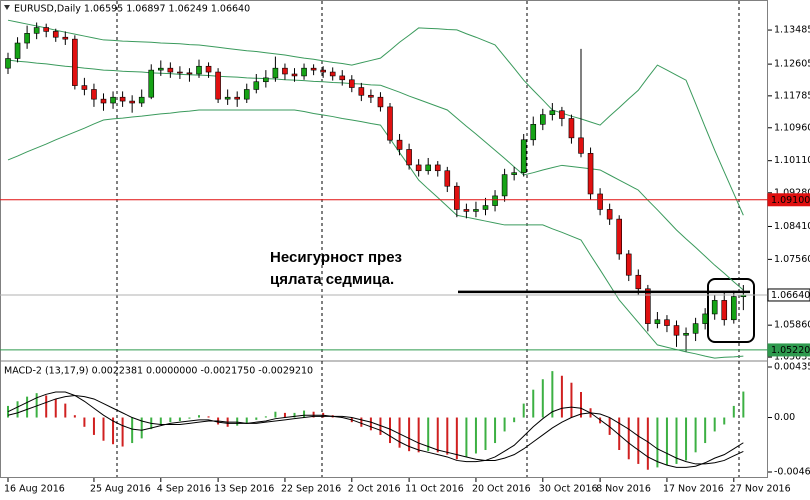  What do you see at coordinates (792, 357) in the screenshot?
I see `y-tick-label: 1.05035` at bounding box center [792, 357].